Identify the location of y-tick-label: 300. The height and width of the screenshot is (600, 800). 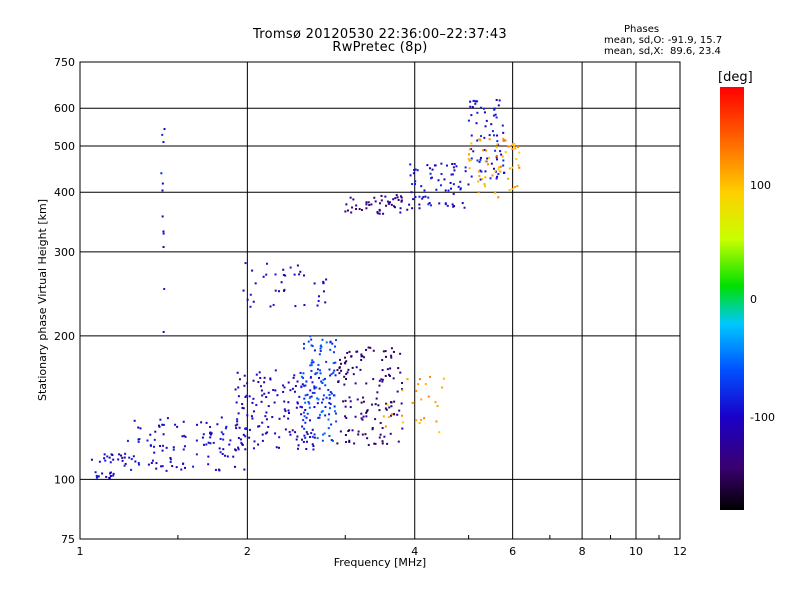
(64, 252).